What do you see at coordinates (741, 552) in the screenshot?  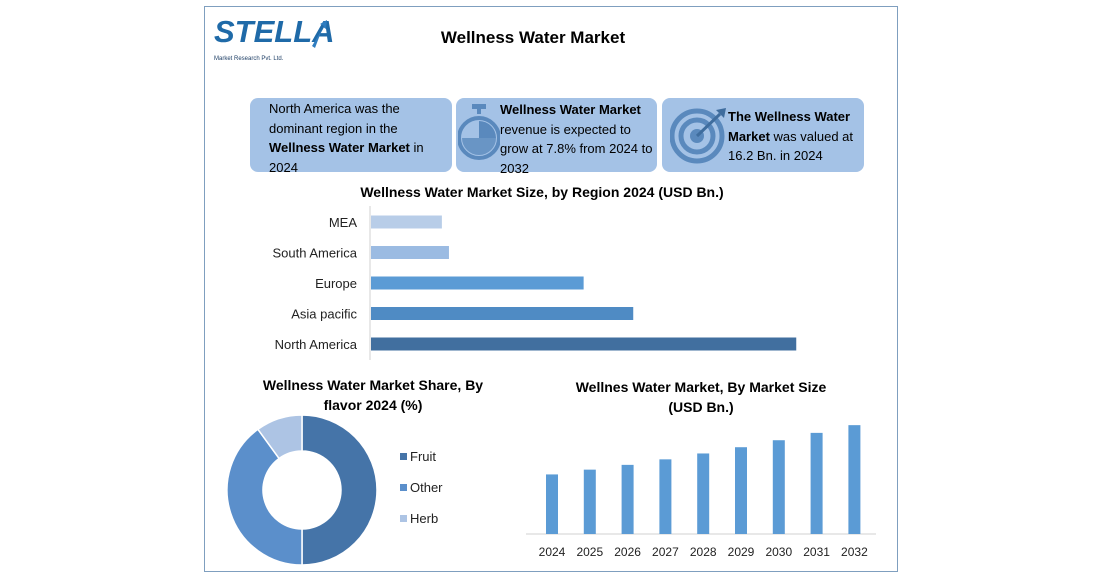 I see `size-tick-label: 2029` at bounding box center [741, 552].